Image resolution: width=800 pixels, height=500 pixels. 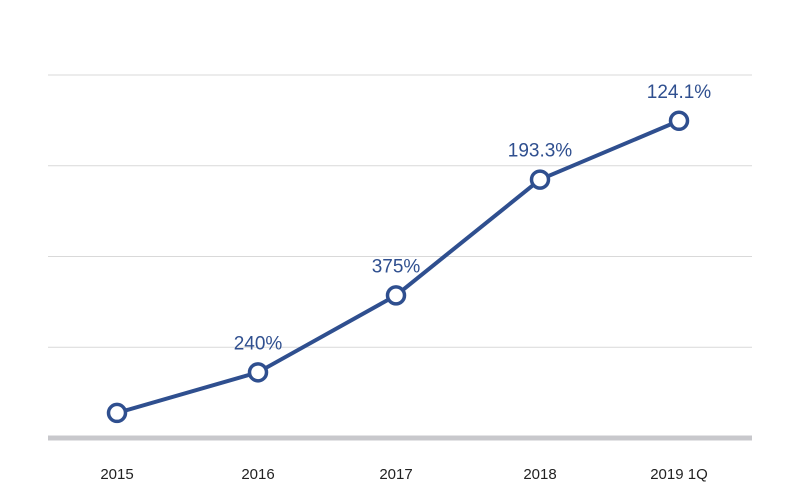 What do you see at coordinates (540, 151) in the screenshot?
I see `data-label: 193.3%` at bounding box center [540, 151].